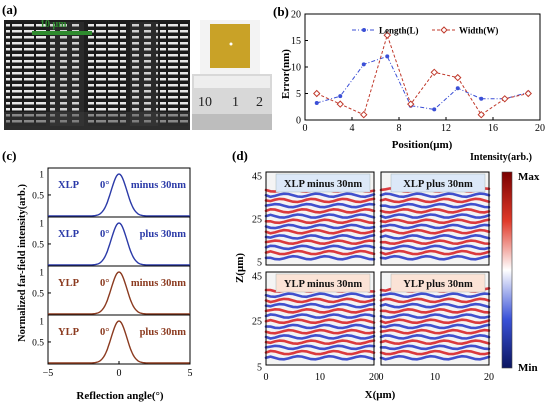 This screenshot has height=411, width=550. What do you see at coordinates (230, 50) in the screenshot?
I see `chip-photo` at bounding box center [230, 50].